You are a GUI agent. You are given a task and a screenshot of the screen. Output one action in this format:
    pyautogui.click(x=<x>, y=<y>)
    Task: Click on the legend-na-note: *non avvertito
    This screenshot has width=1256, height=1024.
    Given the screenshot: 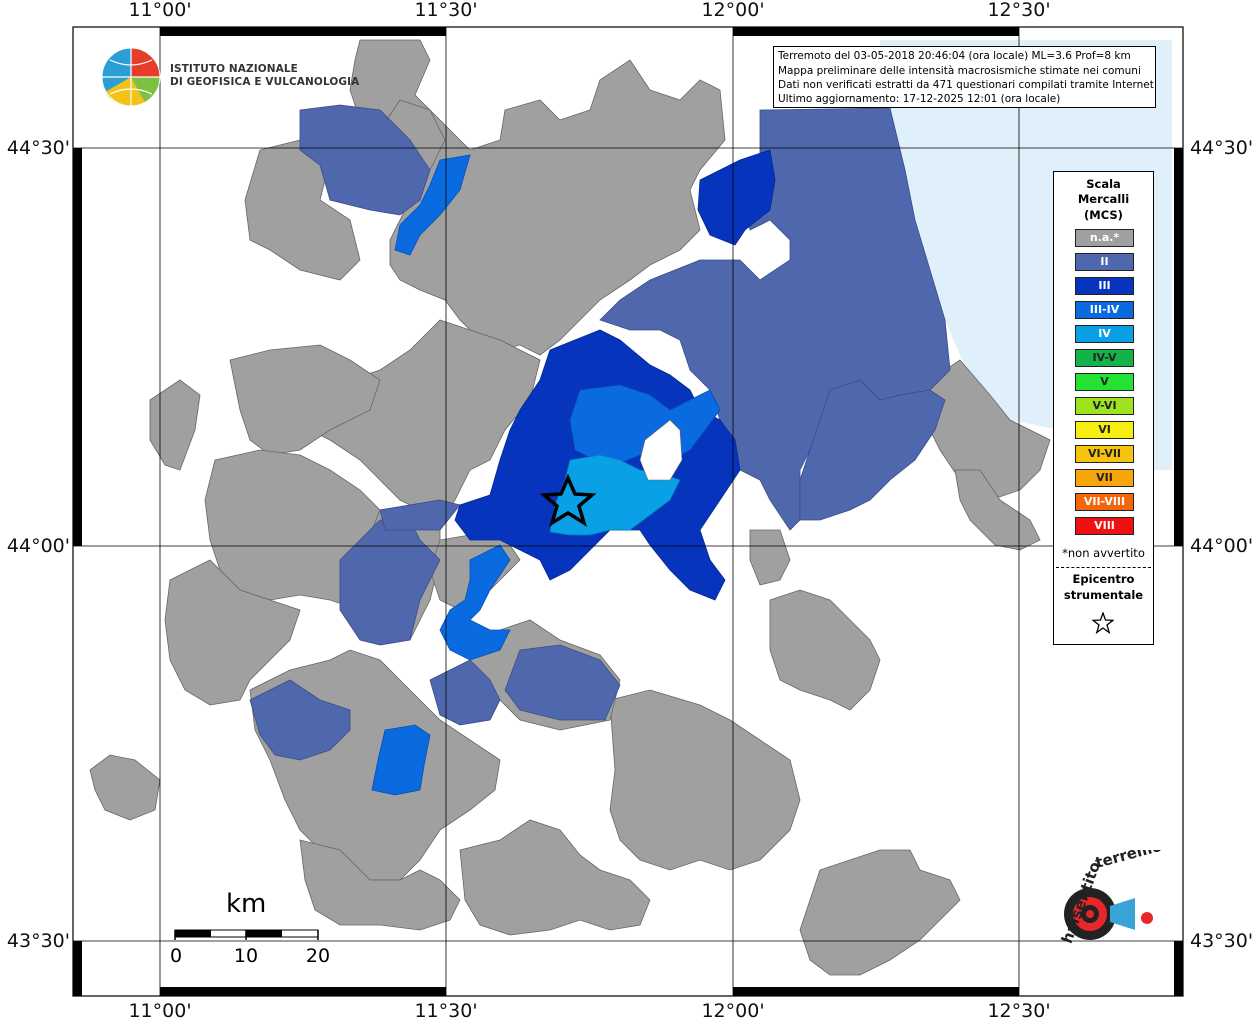 What is the action you would take?
    pyautogui.click(x=1103, y=553)
    